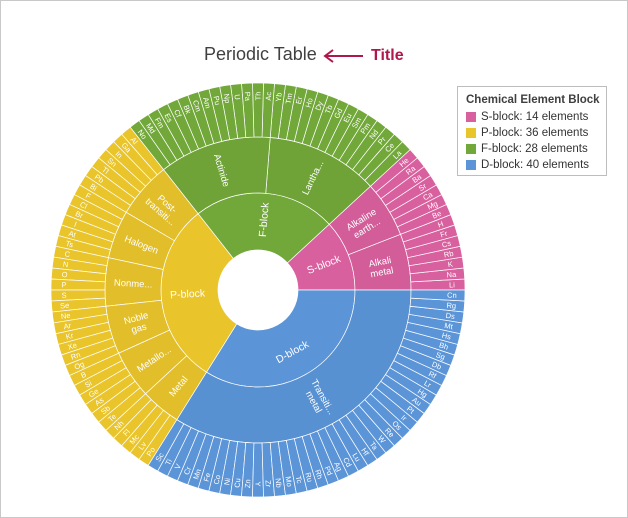  Describe the element at coordinates (72, 345) in the screenshot. I see `sunburst-element-xe-label: Xe` at that location.